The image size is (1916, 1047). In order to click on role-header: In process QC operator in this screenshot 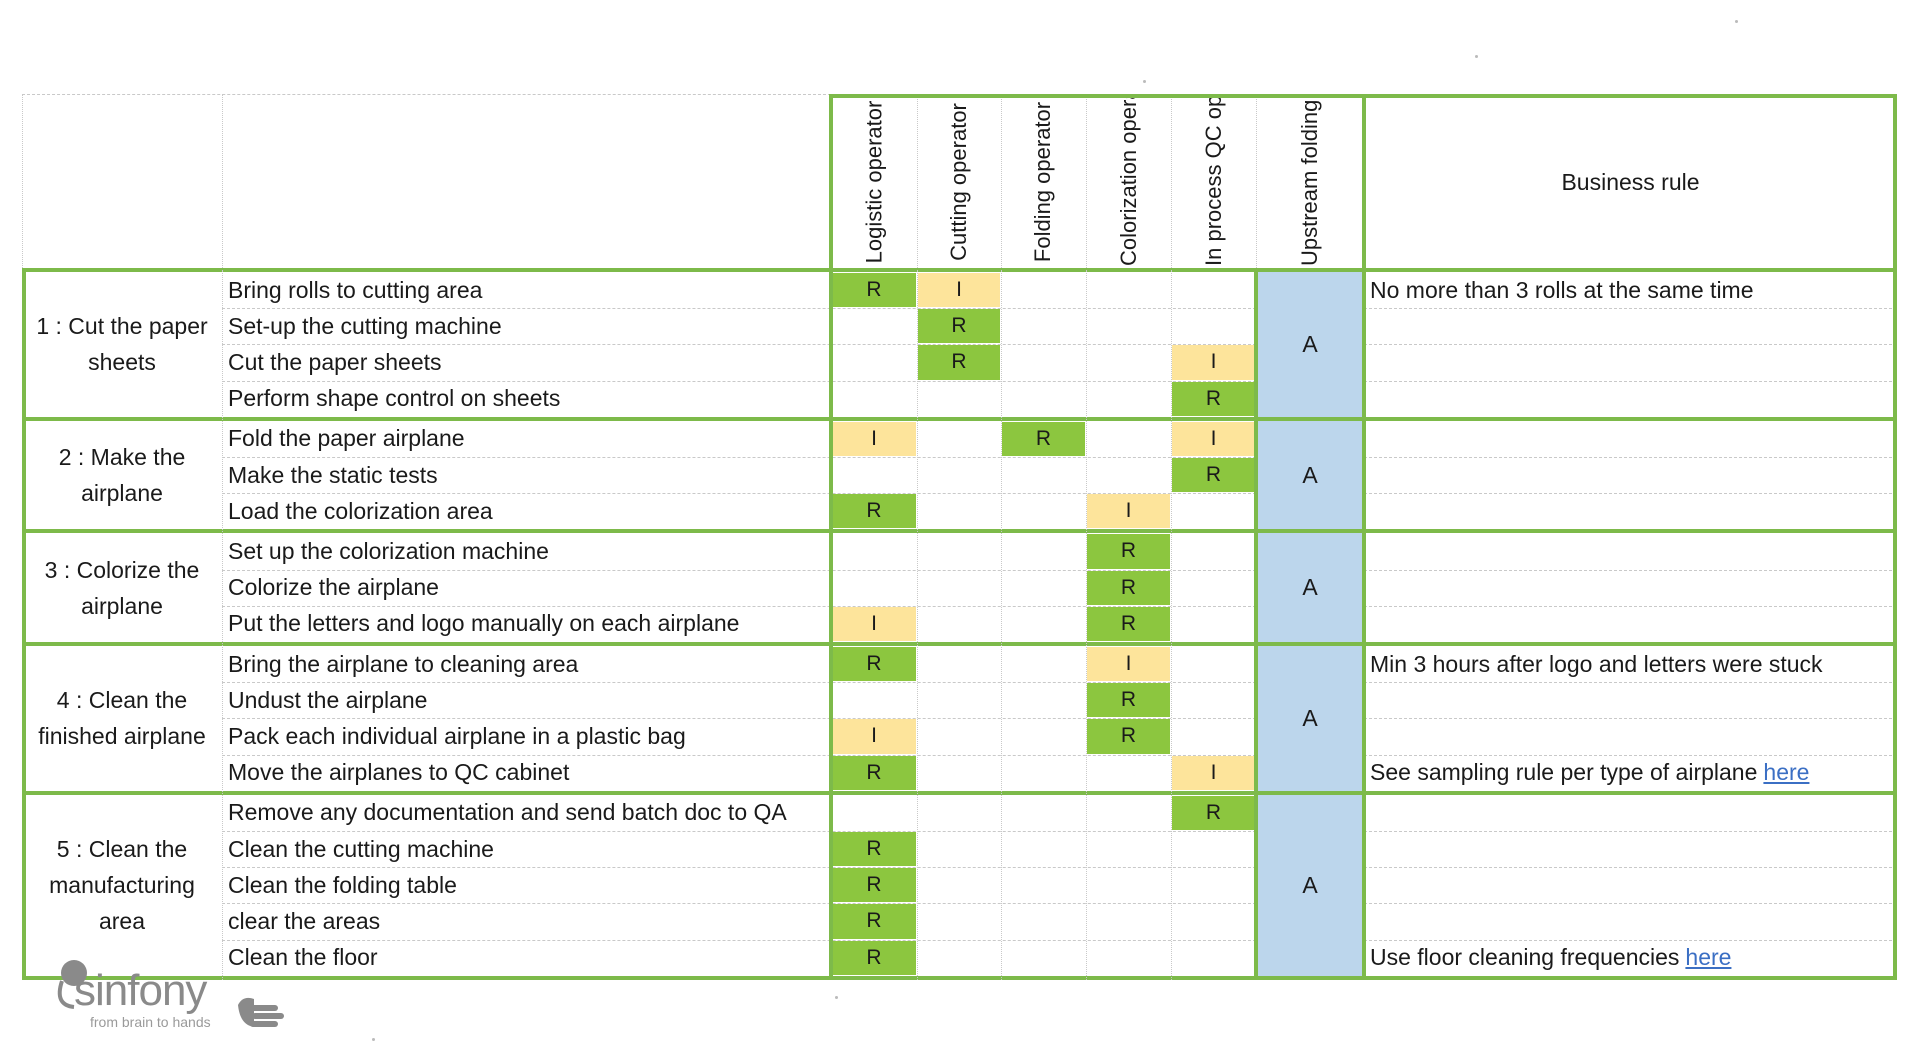, I will do `click(1213, 182)`.